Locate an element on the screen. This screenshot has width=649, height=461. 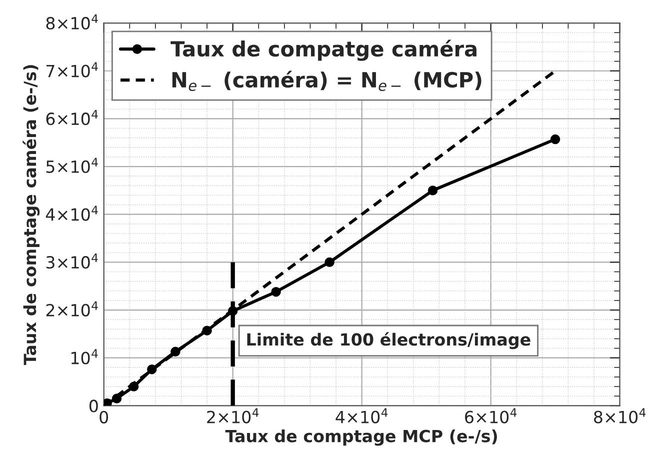
y-tick-label: 6×10$^{4}$ is located at coordinates (72, 118).